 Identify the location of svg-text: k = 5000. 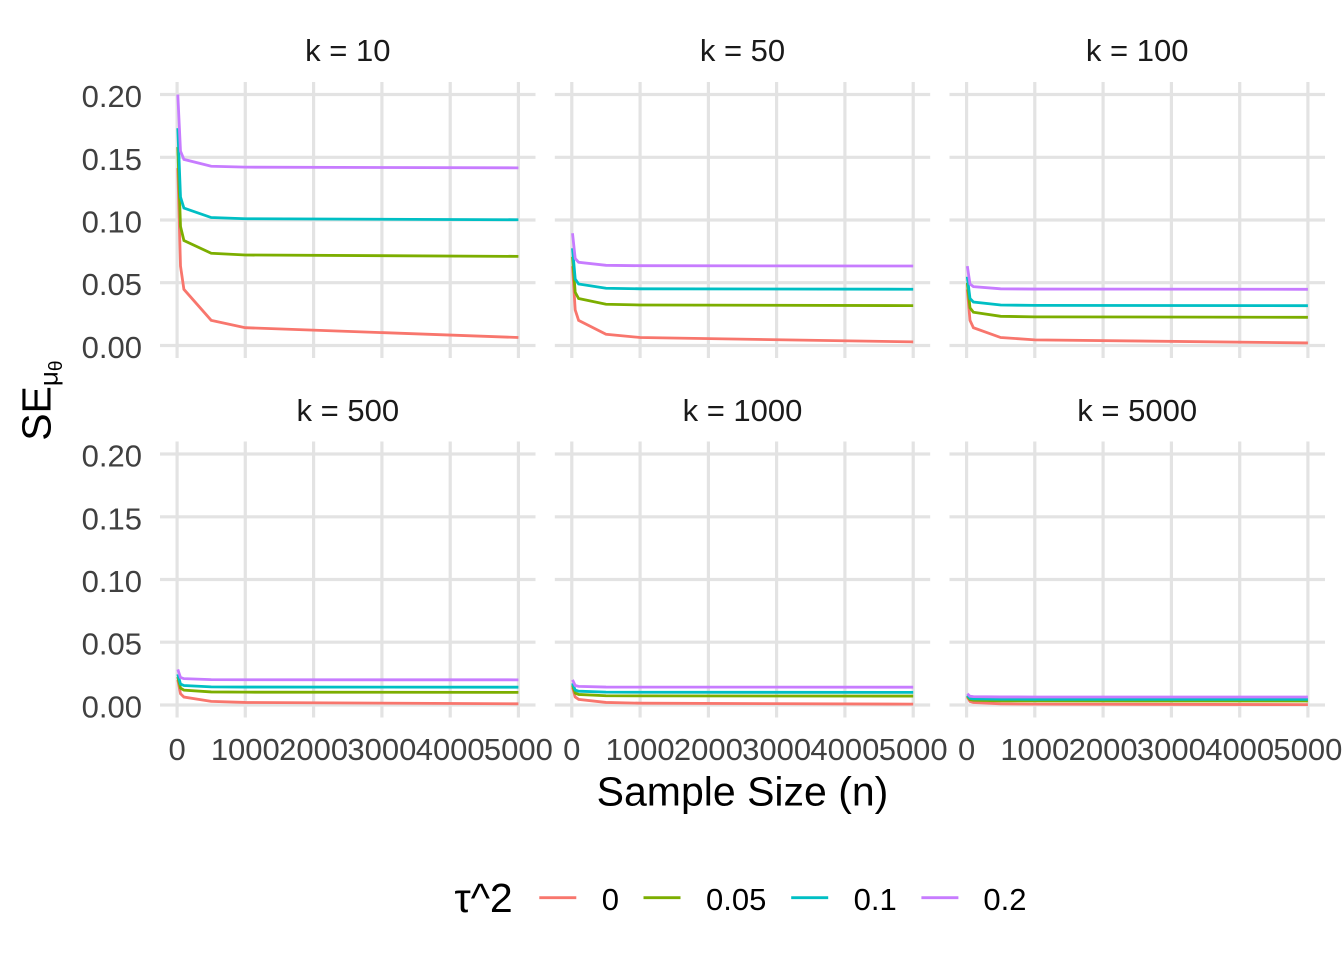
(1137, 410).